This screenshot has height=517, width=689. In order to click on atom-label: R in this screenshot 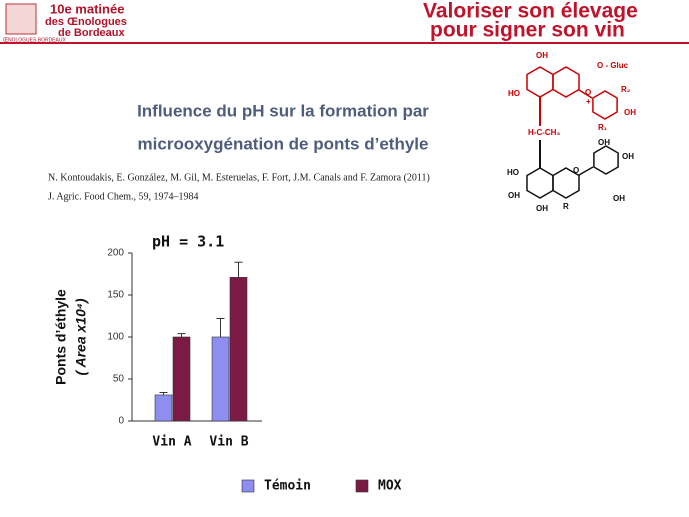, I will do `click(566, 206)`.